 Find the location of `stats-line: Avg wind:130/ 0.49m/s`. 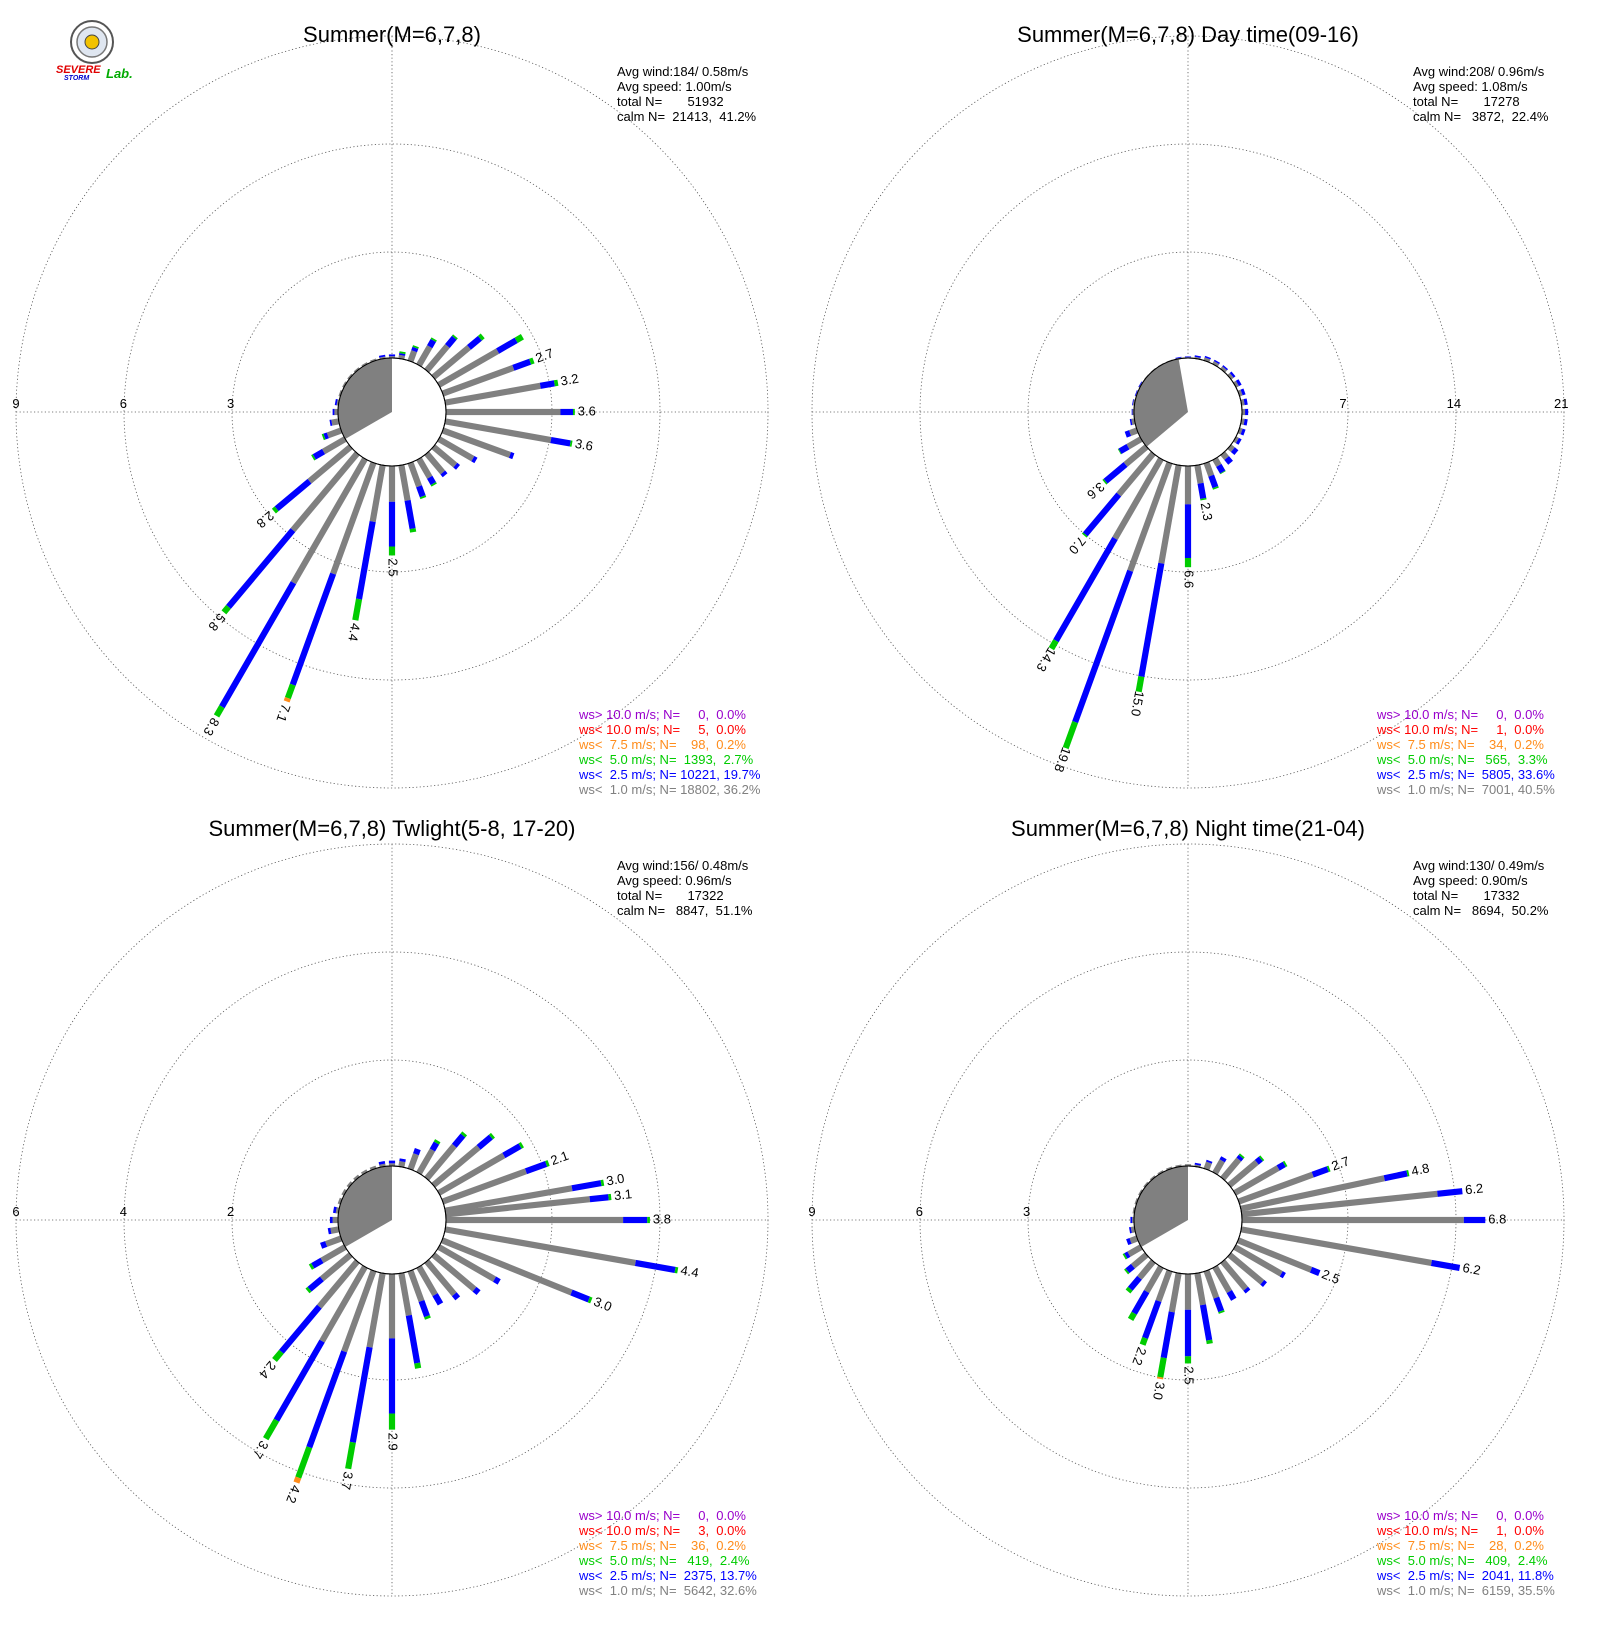

stats-line: Avg wind:130/ 0.49m/s is located at coordinates (1479, 865).